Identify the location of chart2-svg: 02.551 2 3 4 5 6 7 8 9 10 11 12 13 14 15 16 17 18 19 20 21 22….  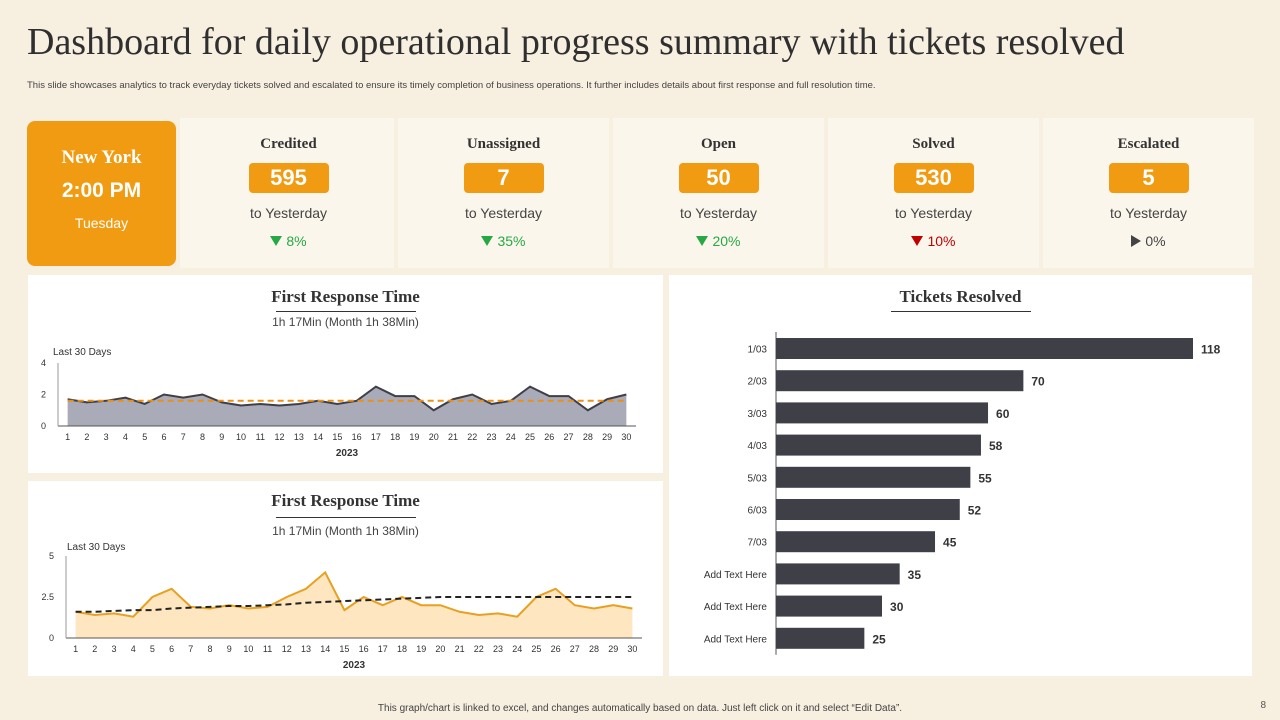
(341, 606).